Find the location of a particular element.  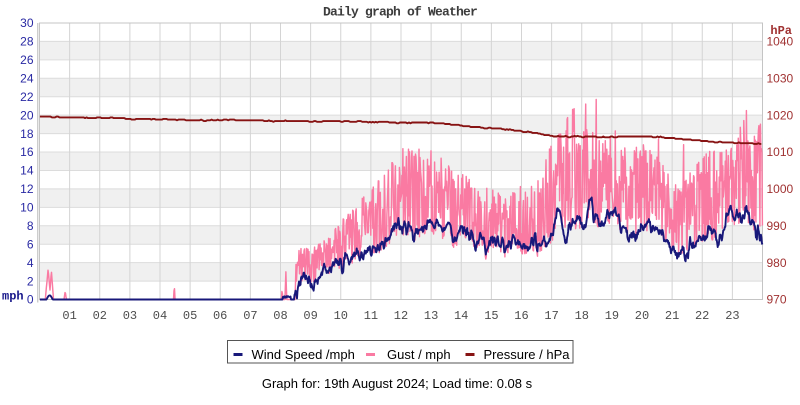

svg-text: 17 is located at coordinates (551, 316).